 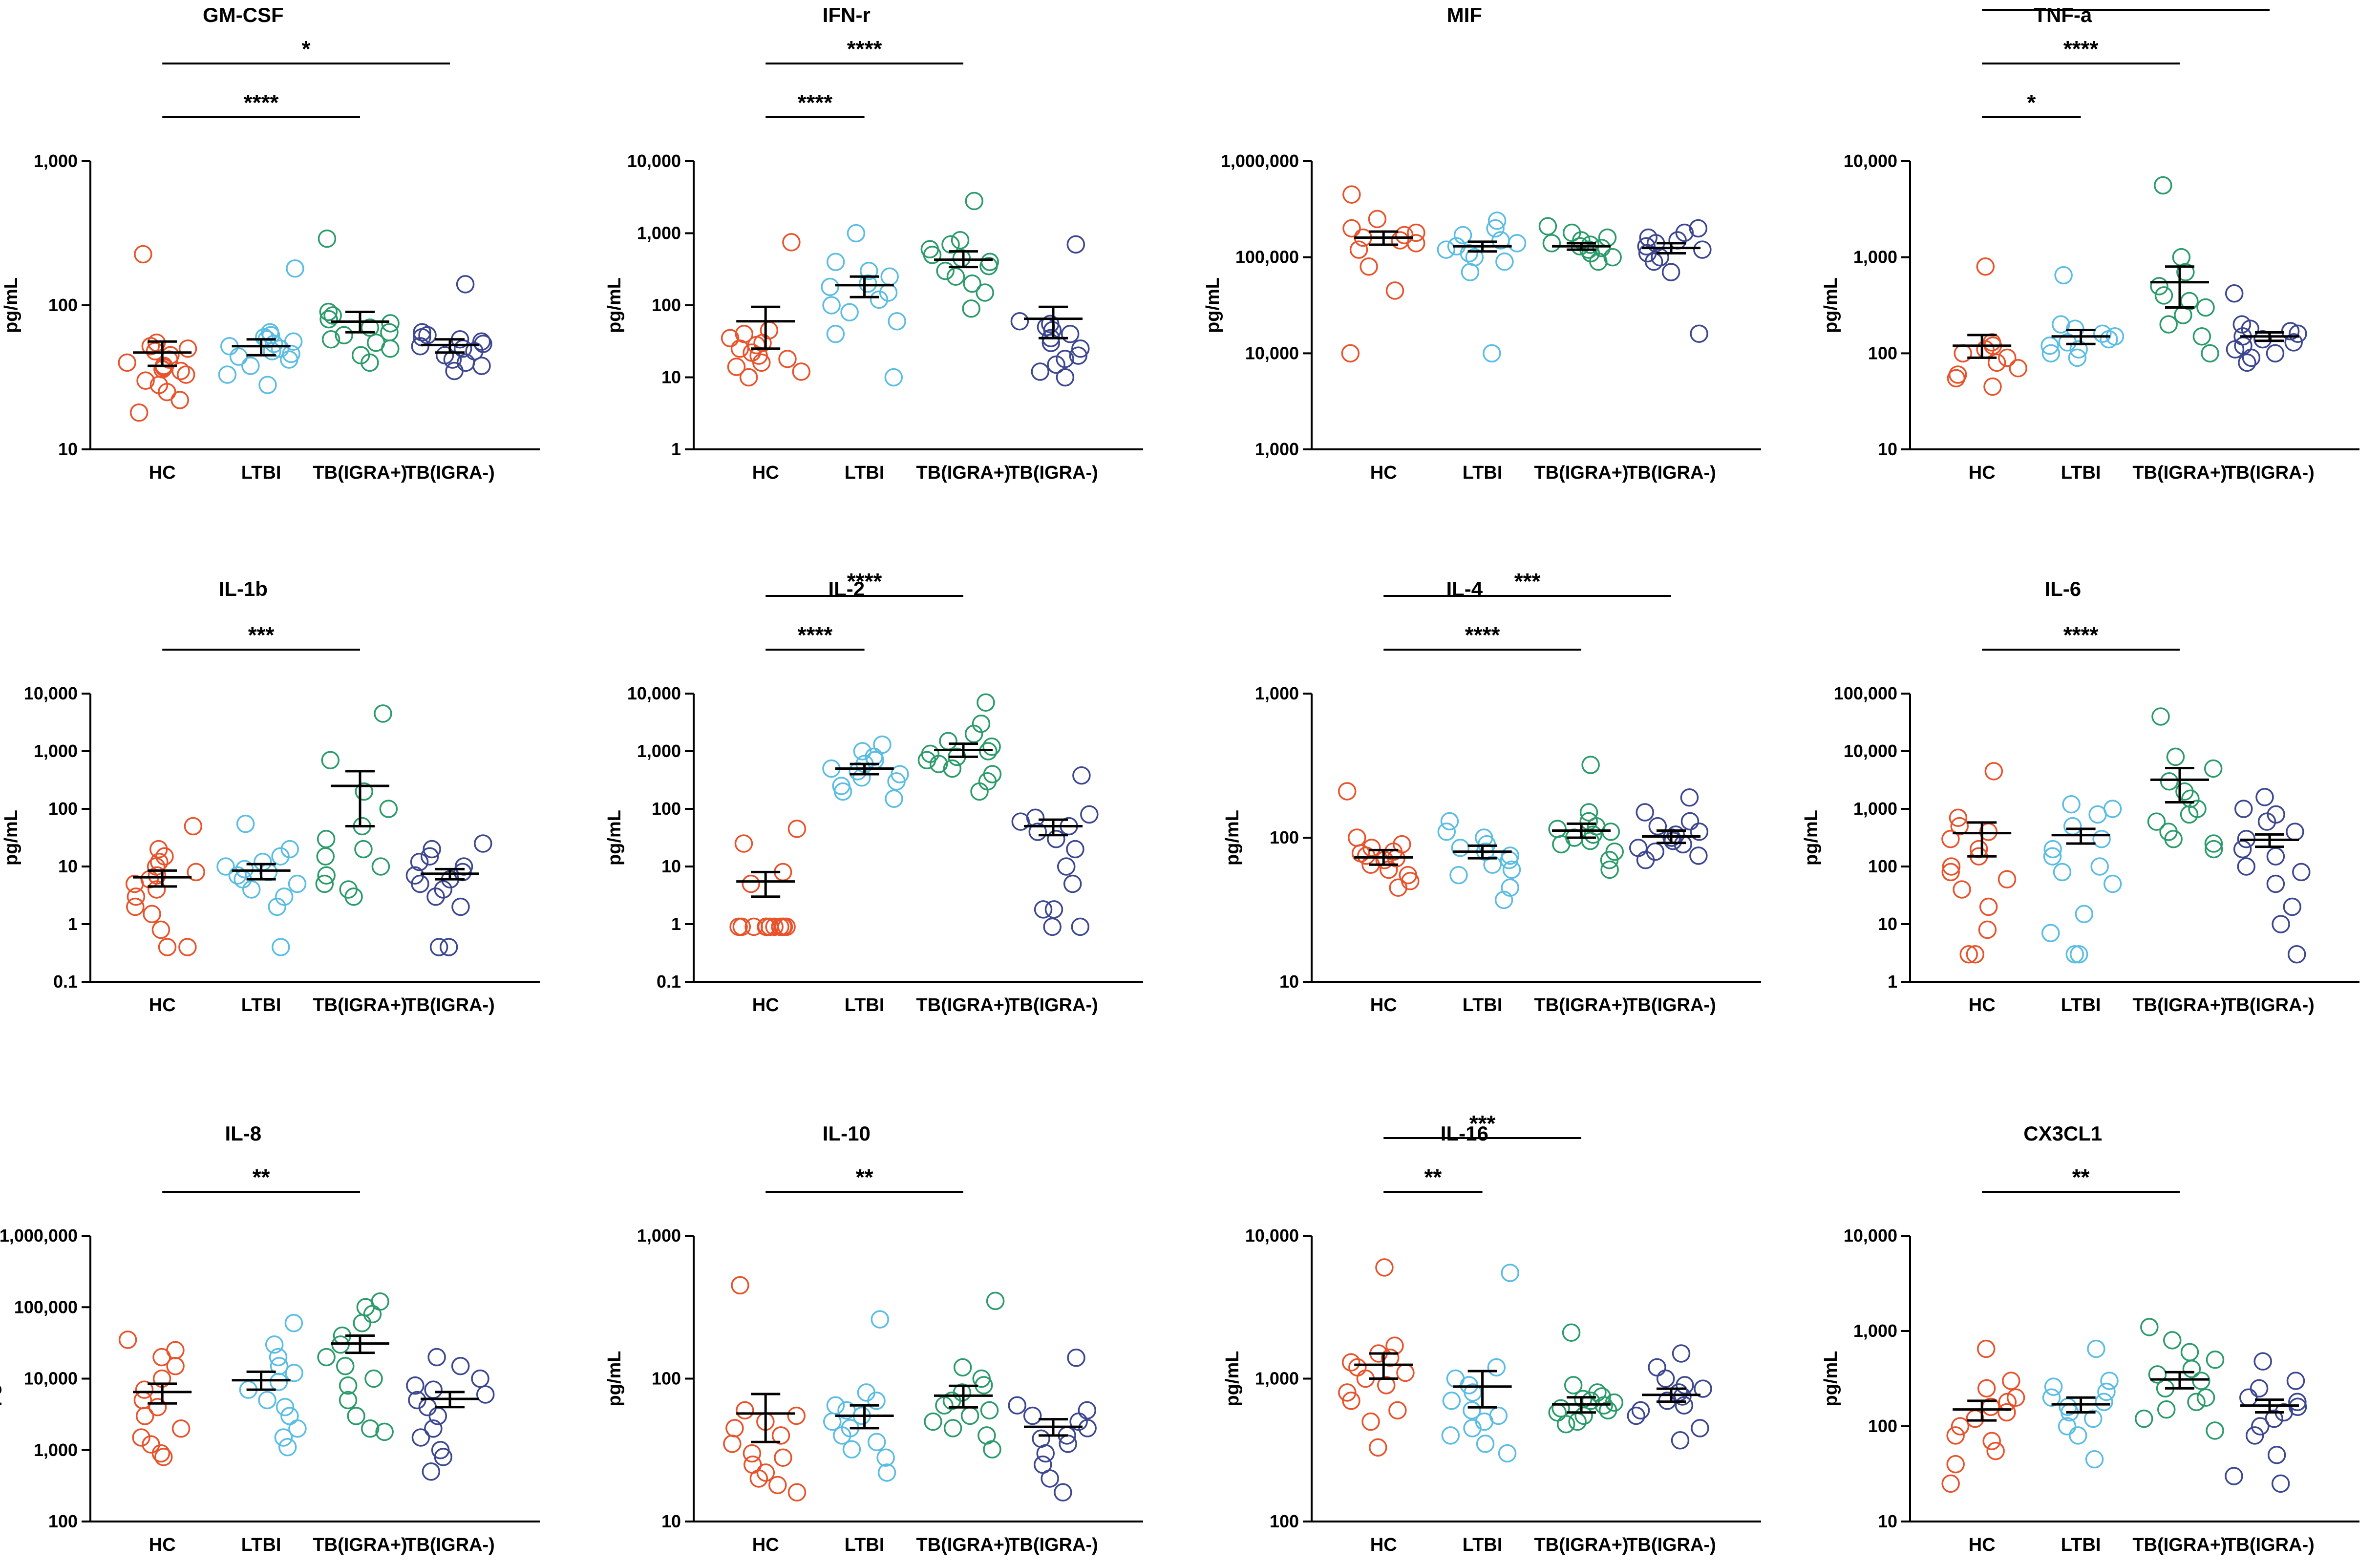 I want to click on x-tick-label: TB(IGRA-), so click(x=1053, y=1545).